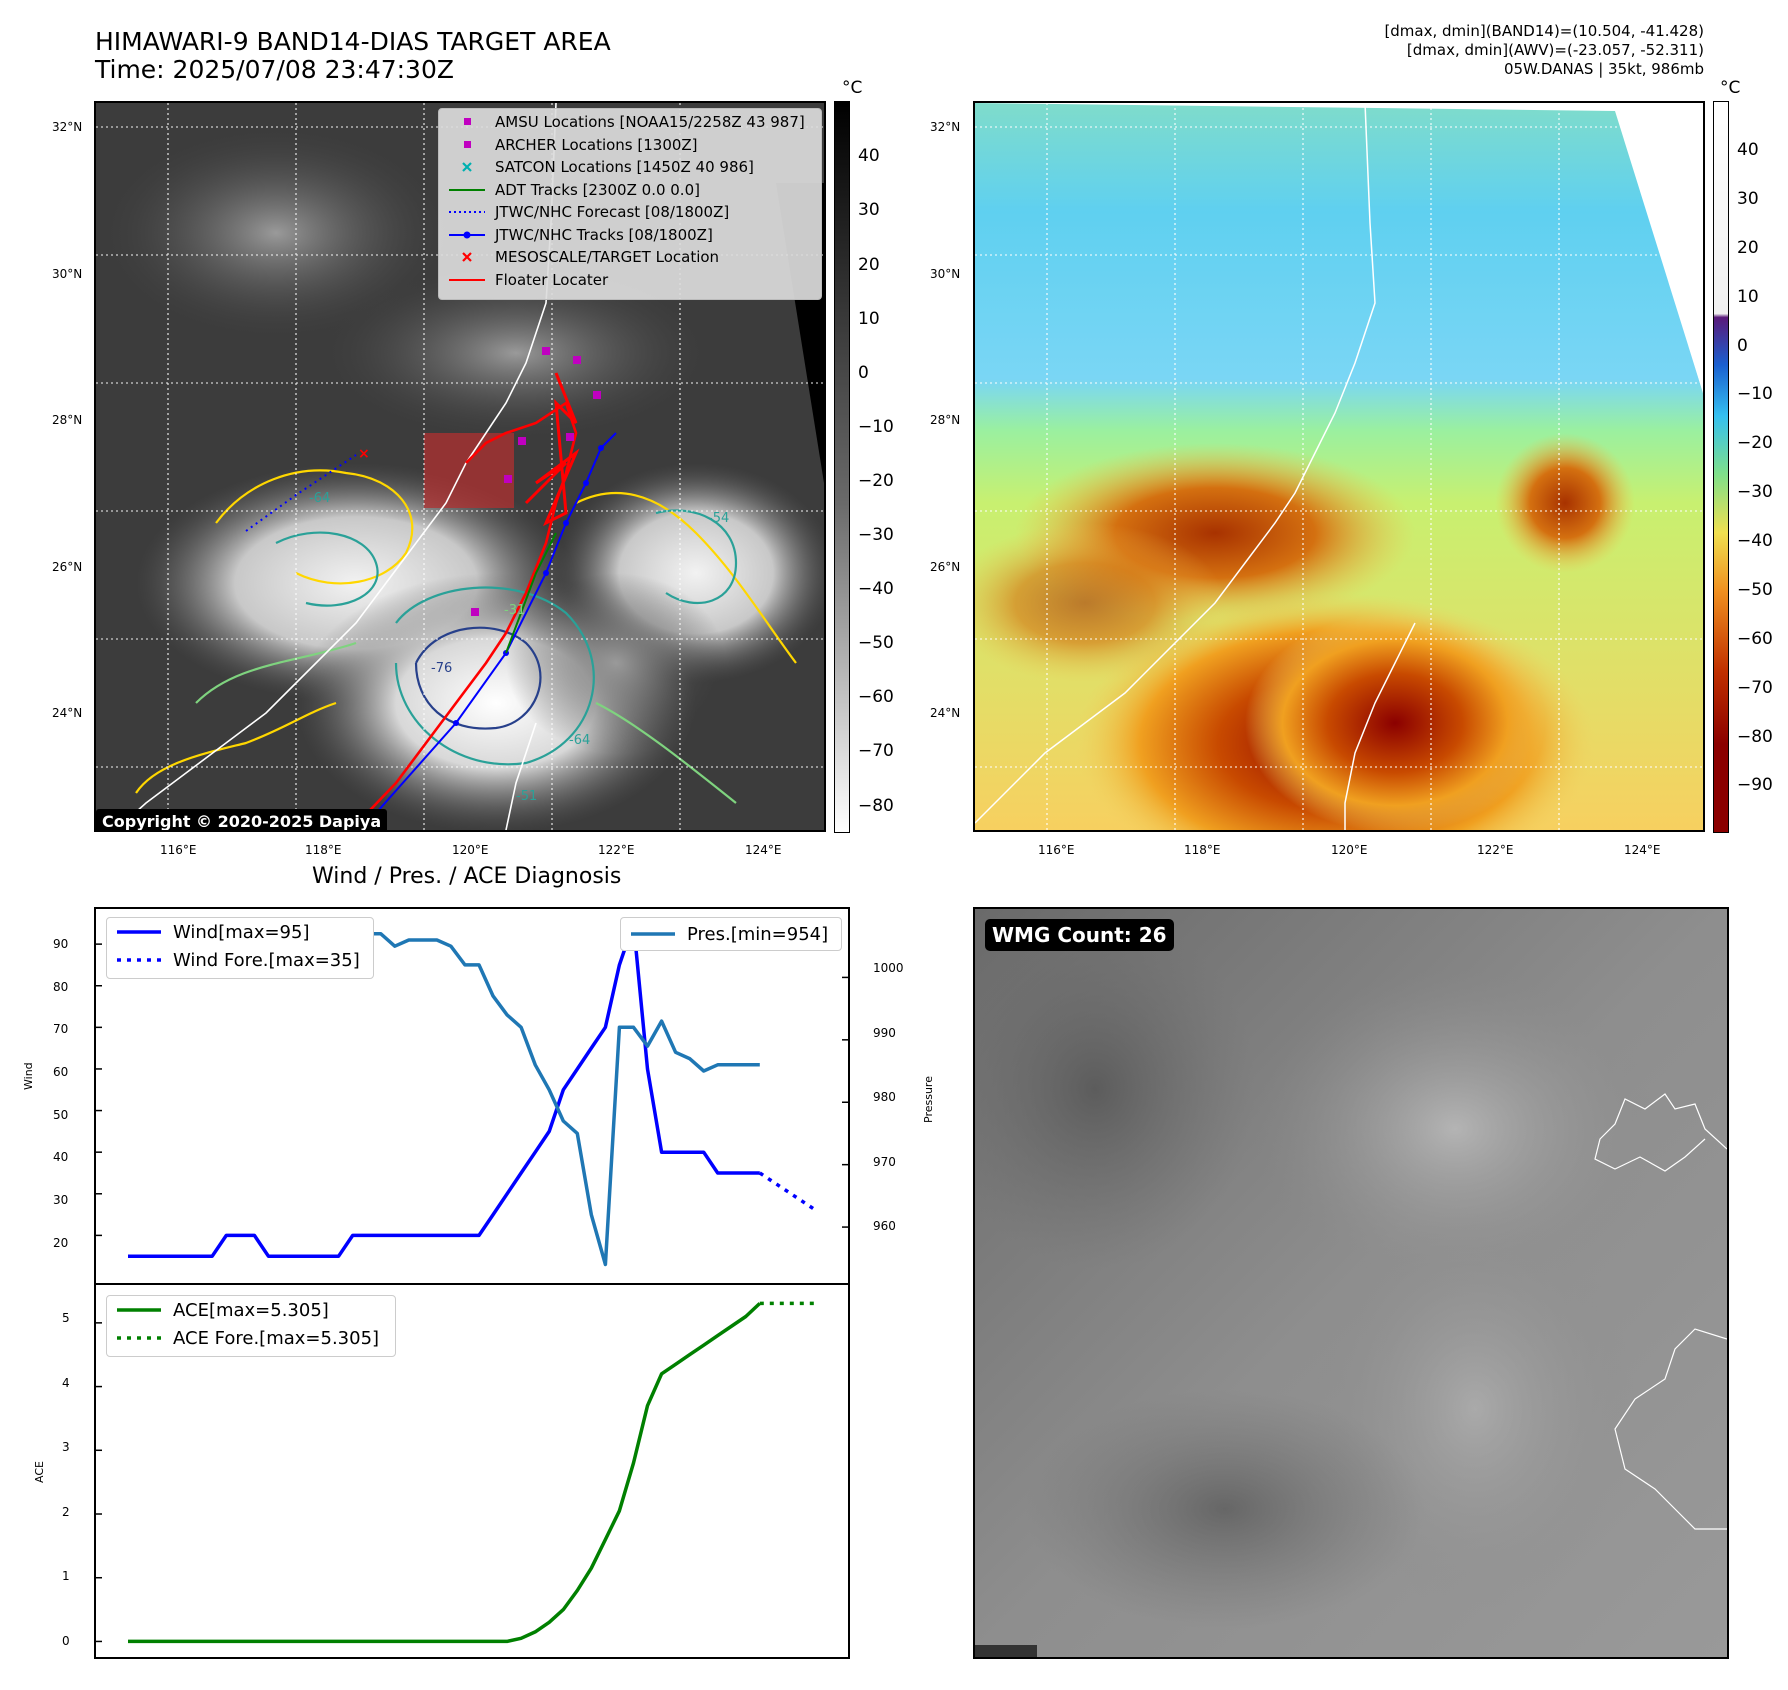 This screenshot has height=1690, width=1788. I want to click on legend-ace-row: ACE[max=5.305], so click(251, 1310).